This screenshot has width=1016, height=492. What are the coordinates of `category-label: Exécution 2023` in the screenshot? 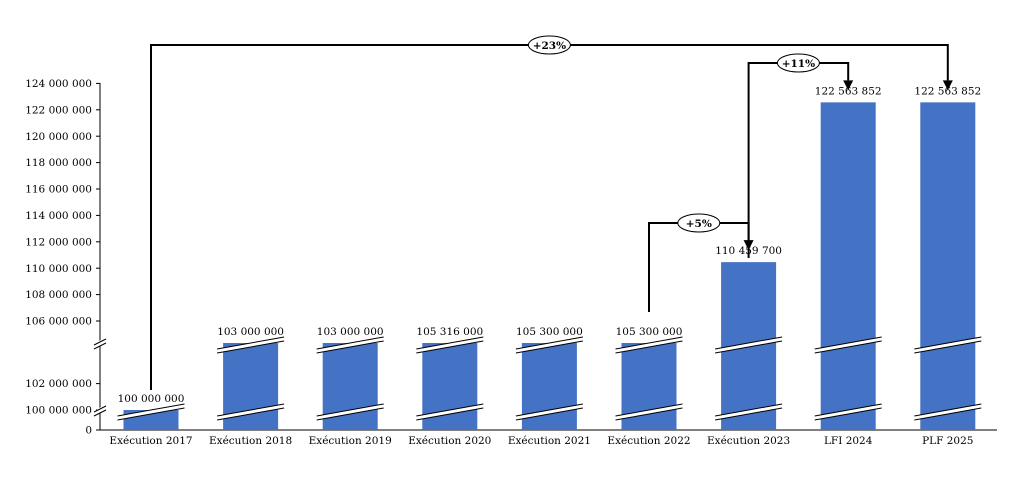 It's located at (748, 441).